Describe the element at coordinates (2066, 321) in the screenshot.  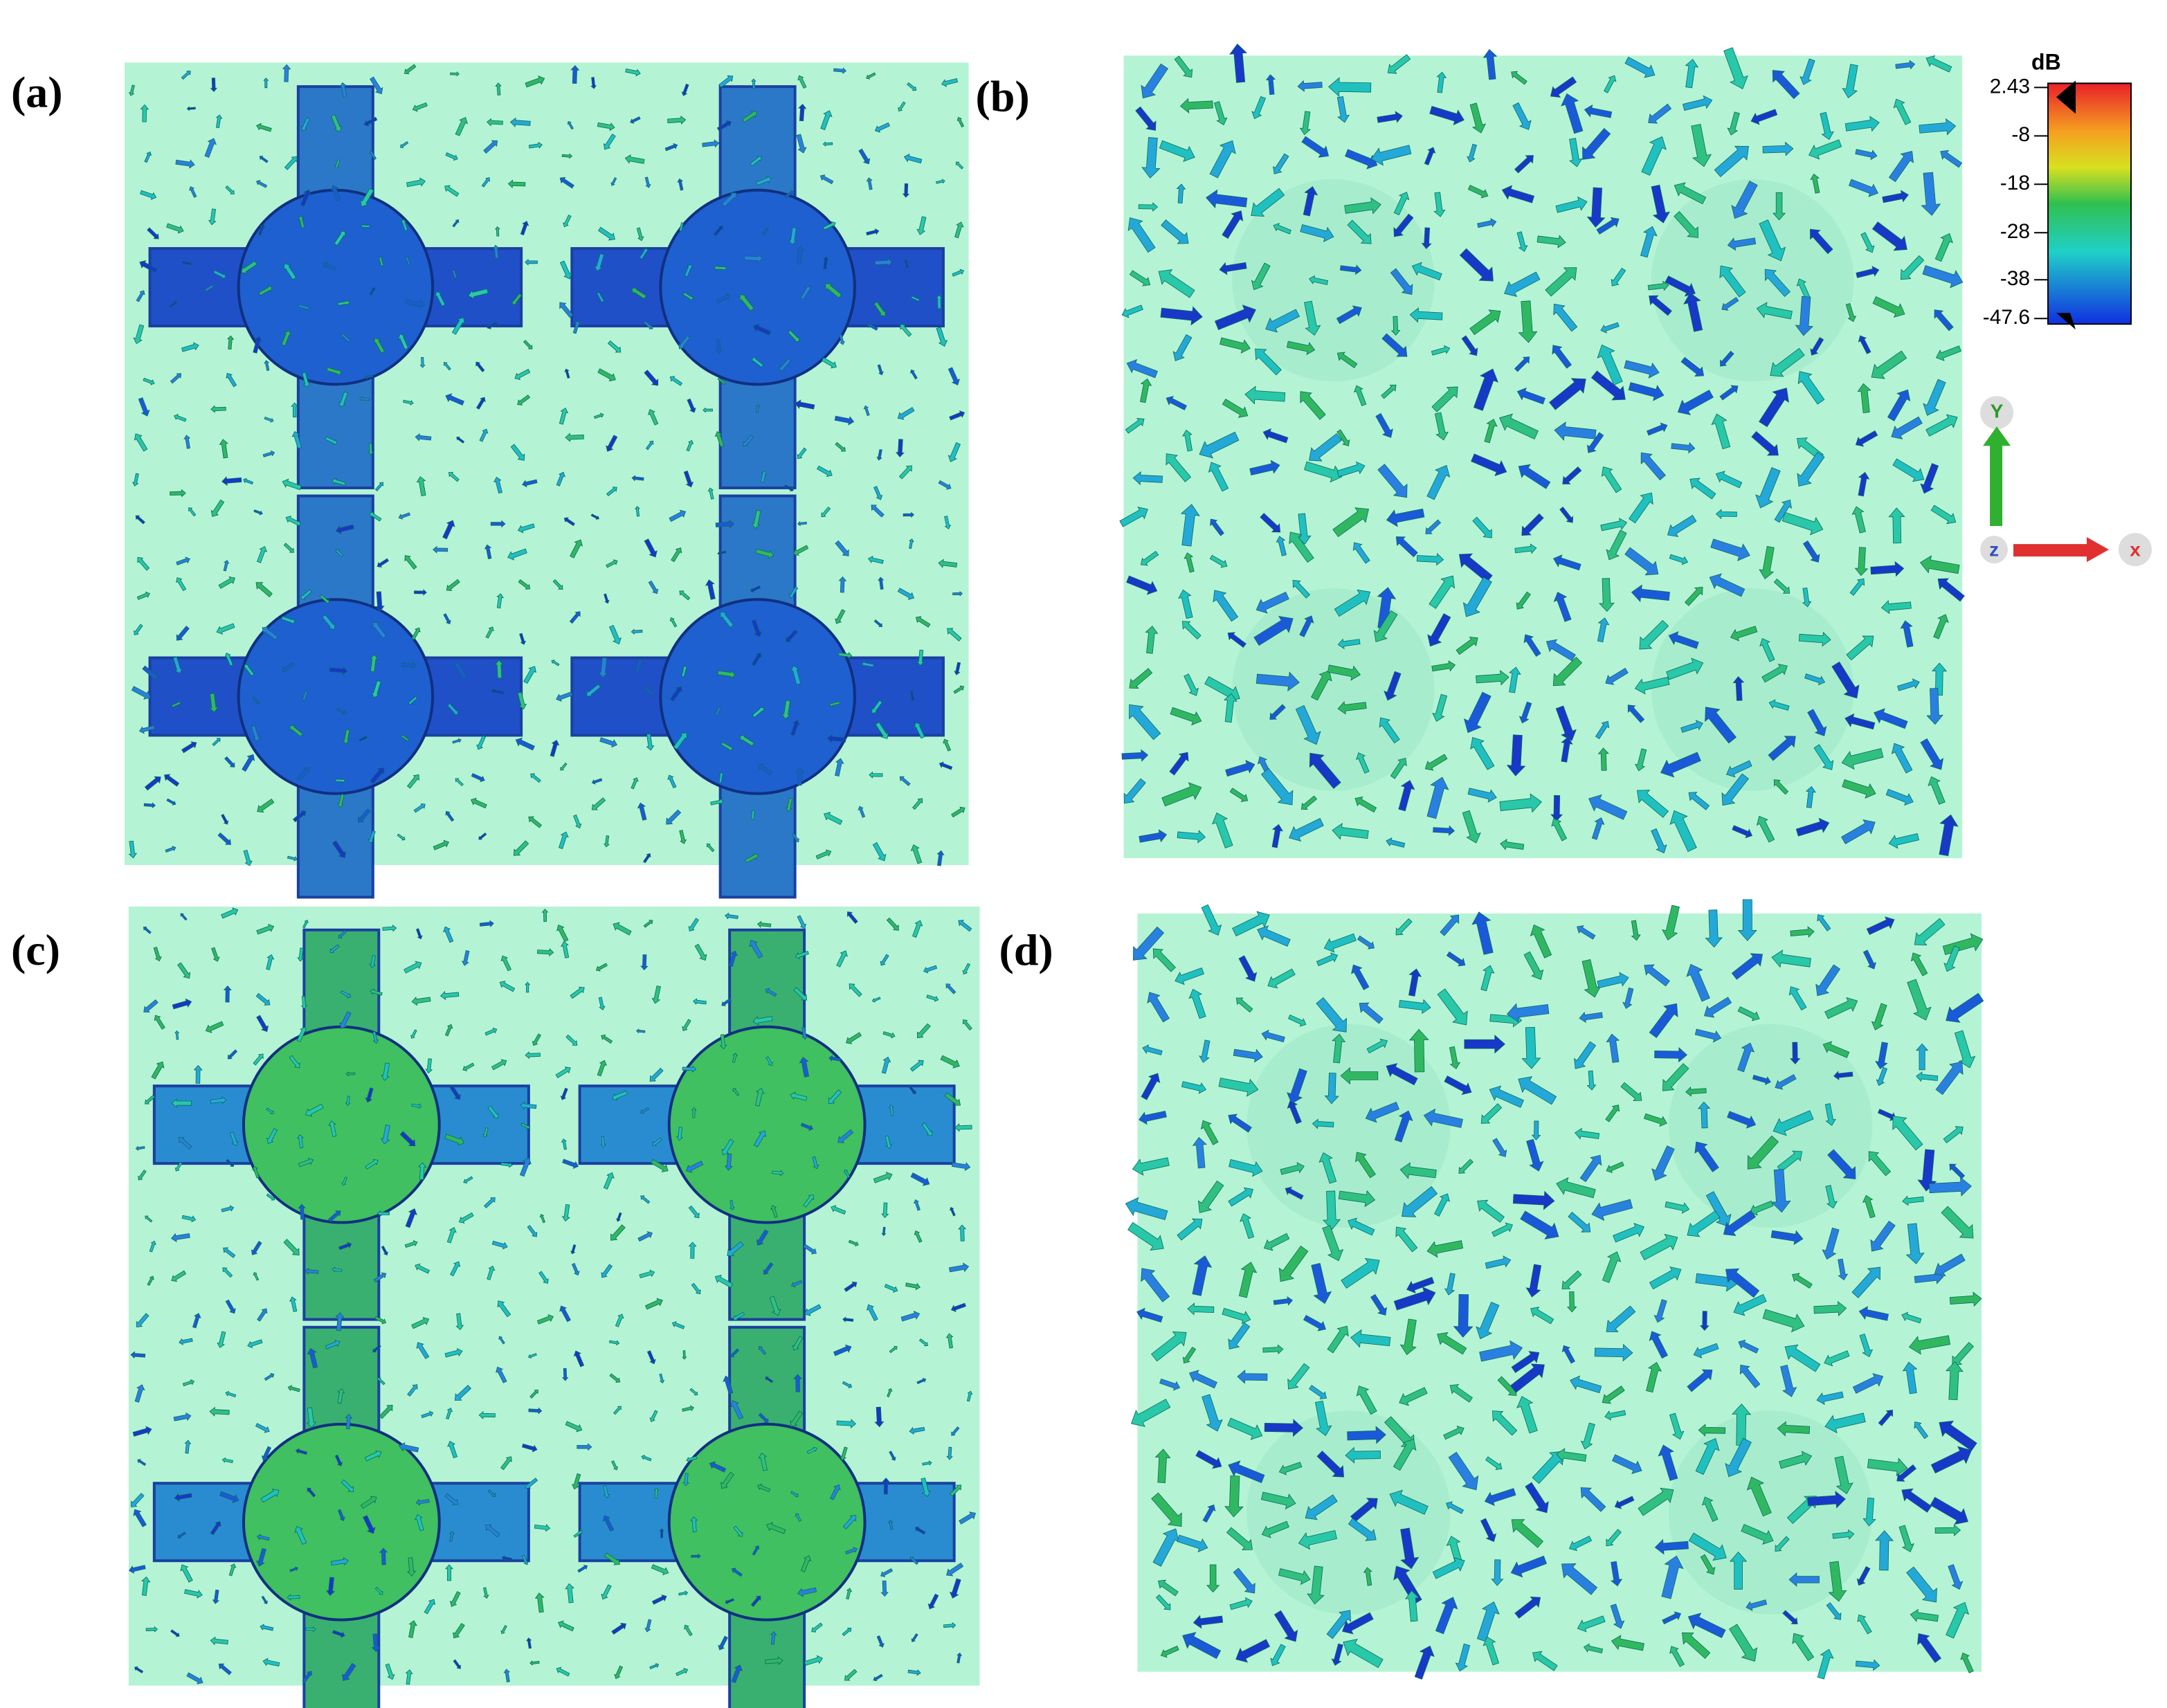
I see `underflow-marker` at that location.